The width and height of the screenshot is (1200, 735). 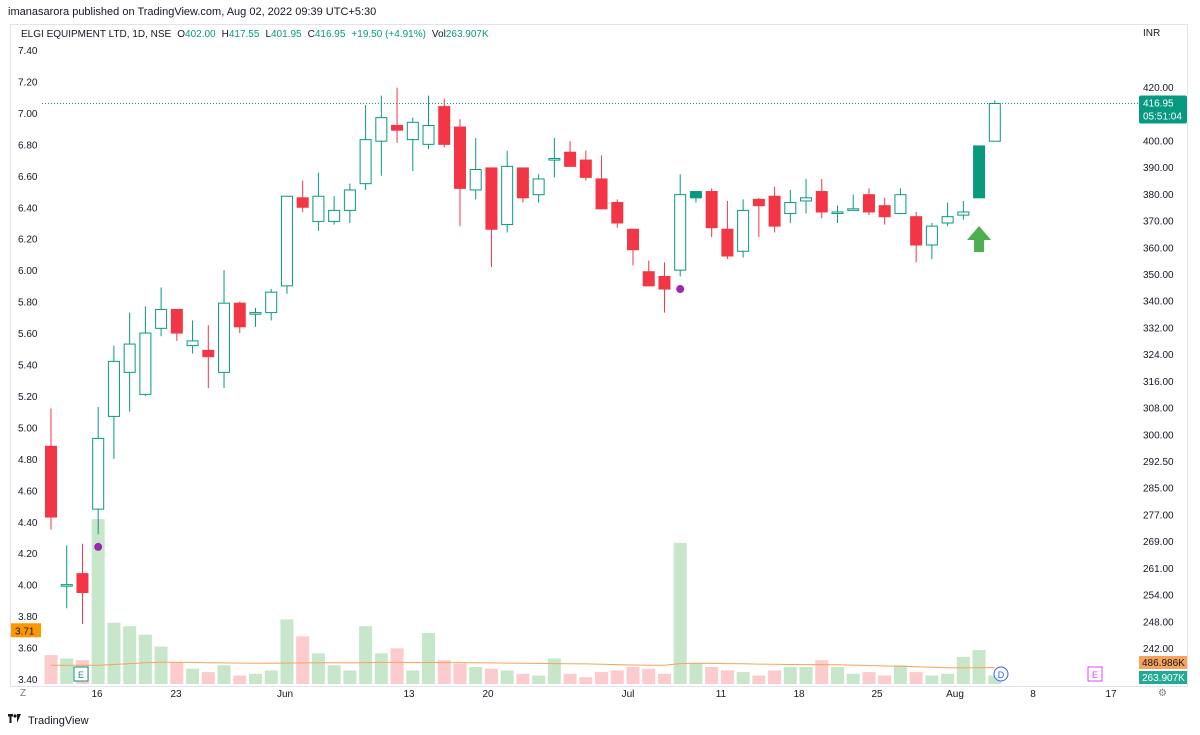 I want to click on left-axis-tick: 3.40, so click(x=28, y=680).